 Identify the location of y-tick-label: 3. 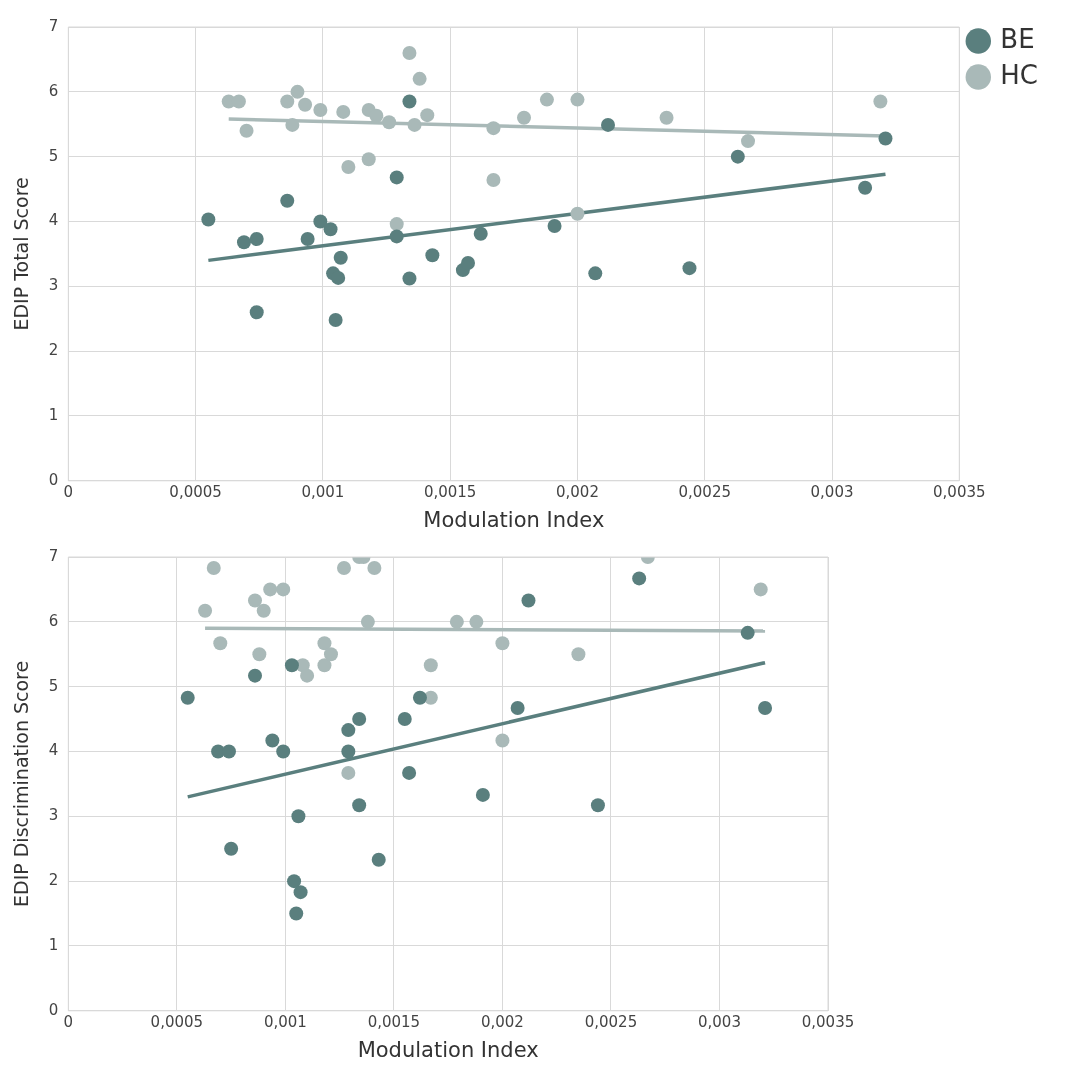
(53, 285).